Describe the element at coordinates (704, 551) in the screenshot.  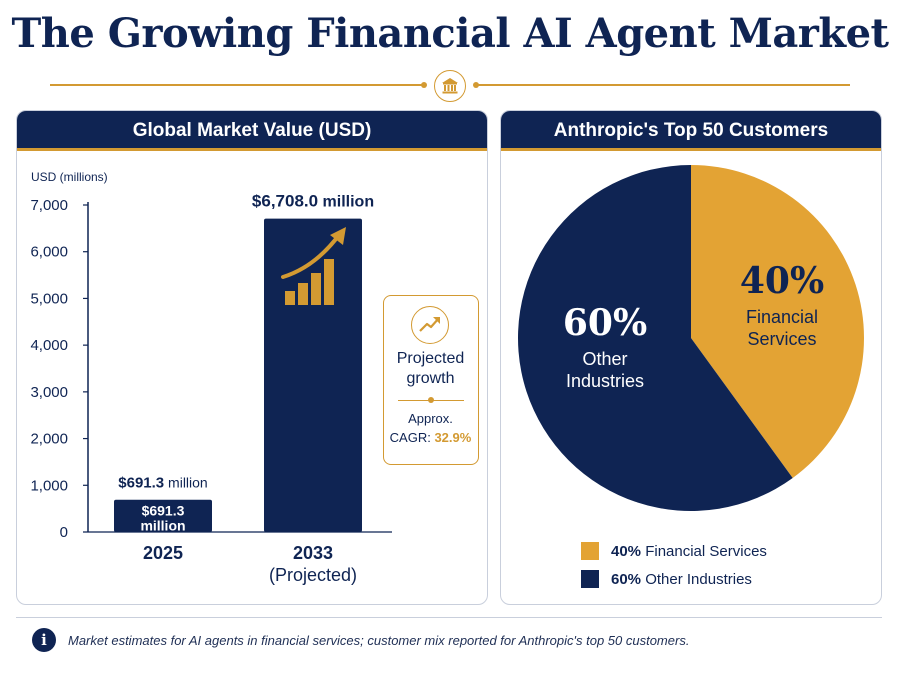
I see `legend-name: Financial Services` at that location.